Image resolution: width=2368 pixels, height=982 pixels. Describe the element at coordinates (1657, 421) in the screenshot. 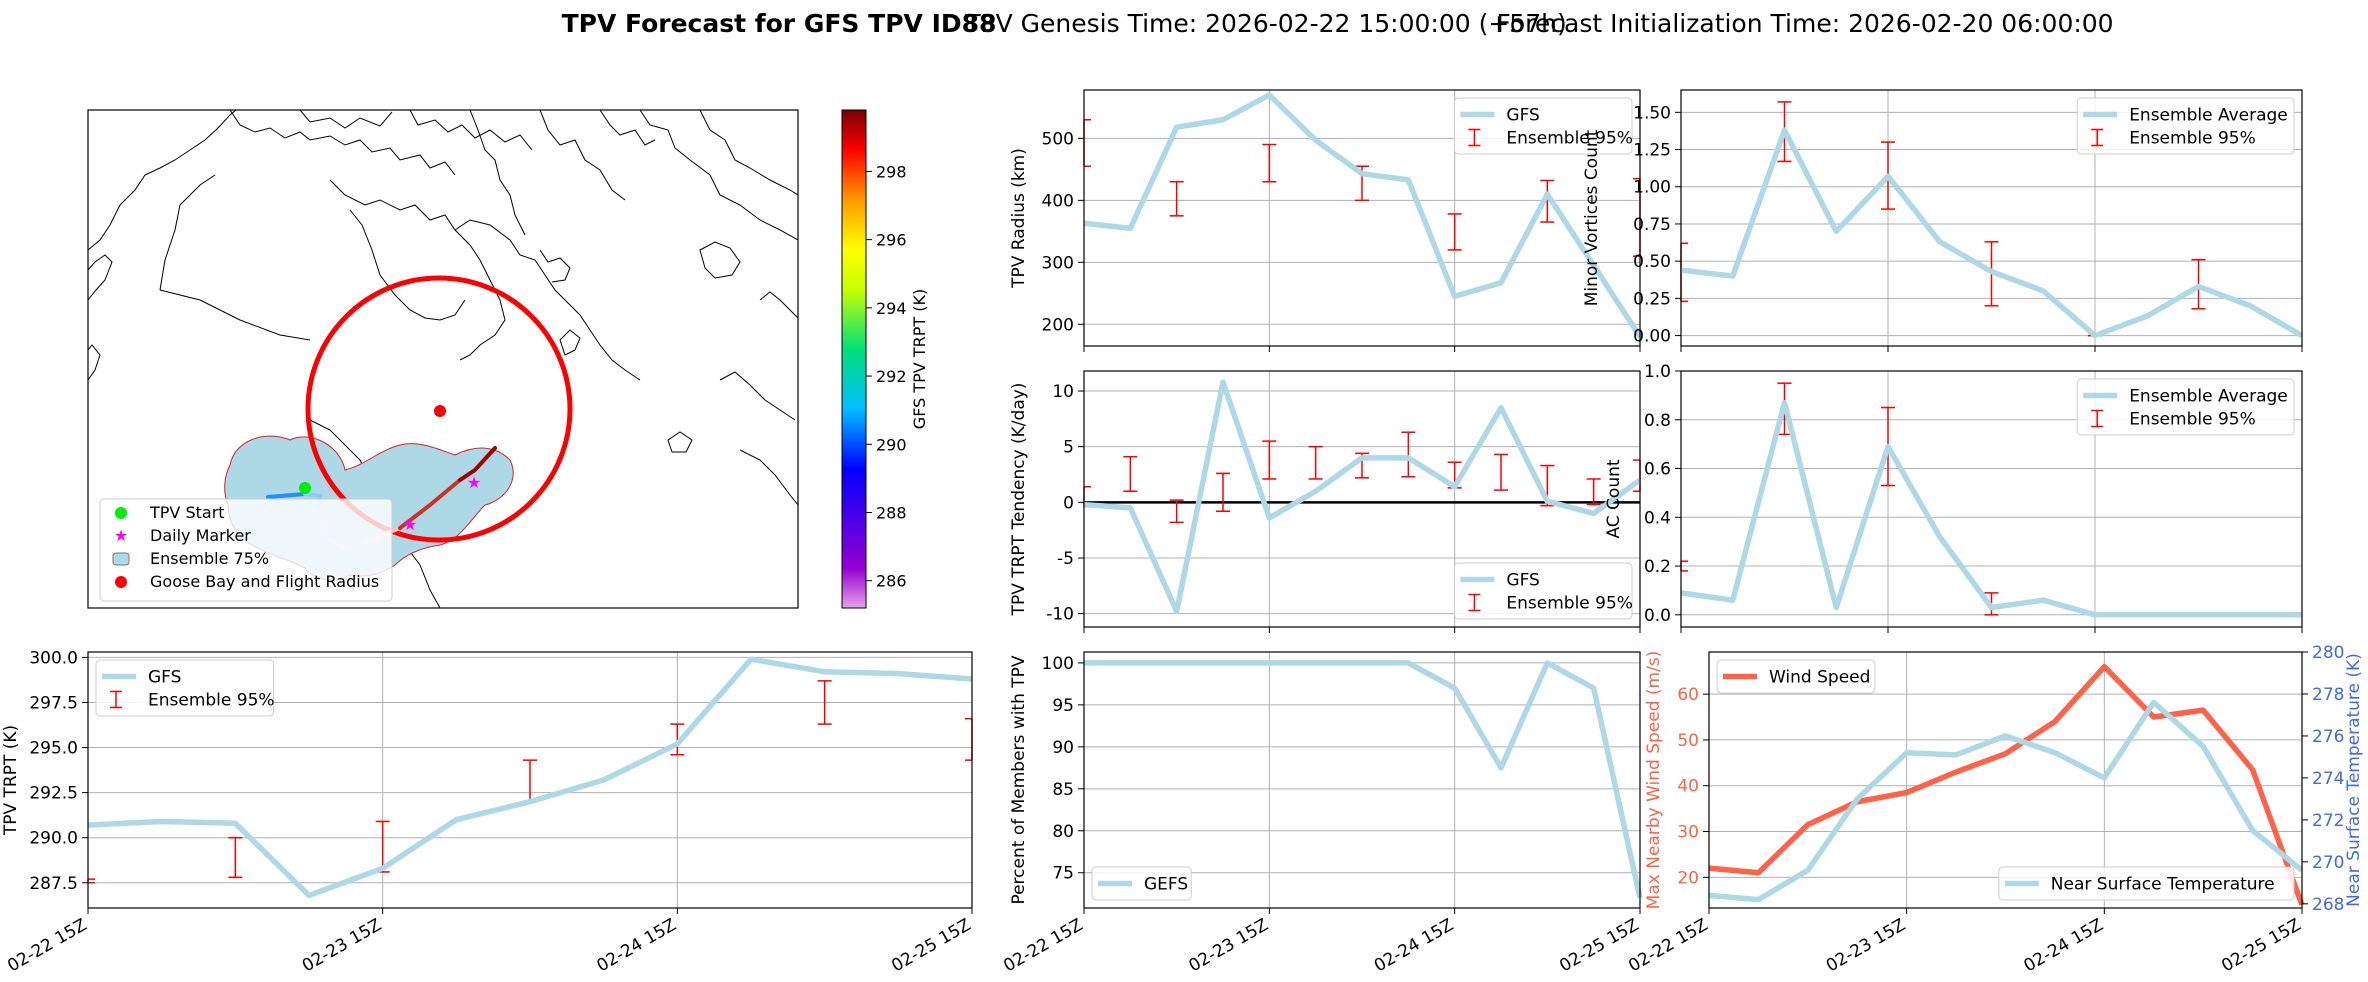

I see `y-tick-label: 0.8` at that location.